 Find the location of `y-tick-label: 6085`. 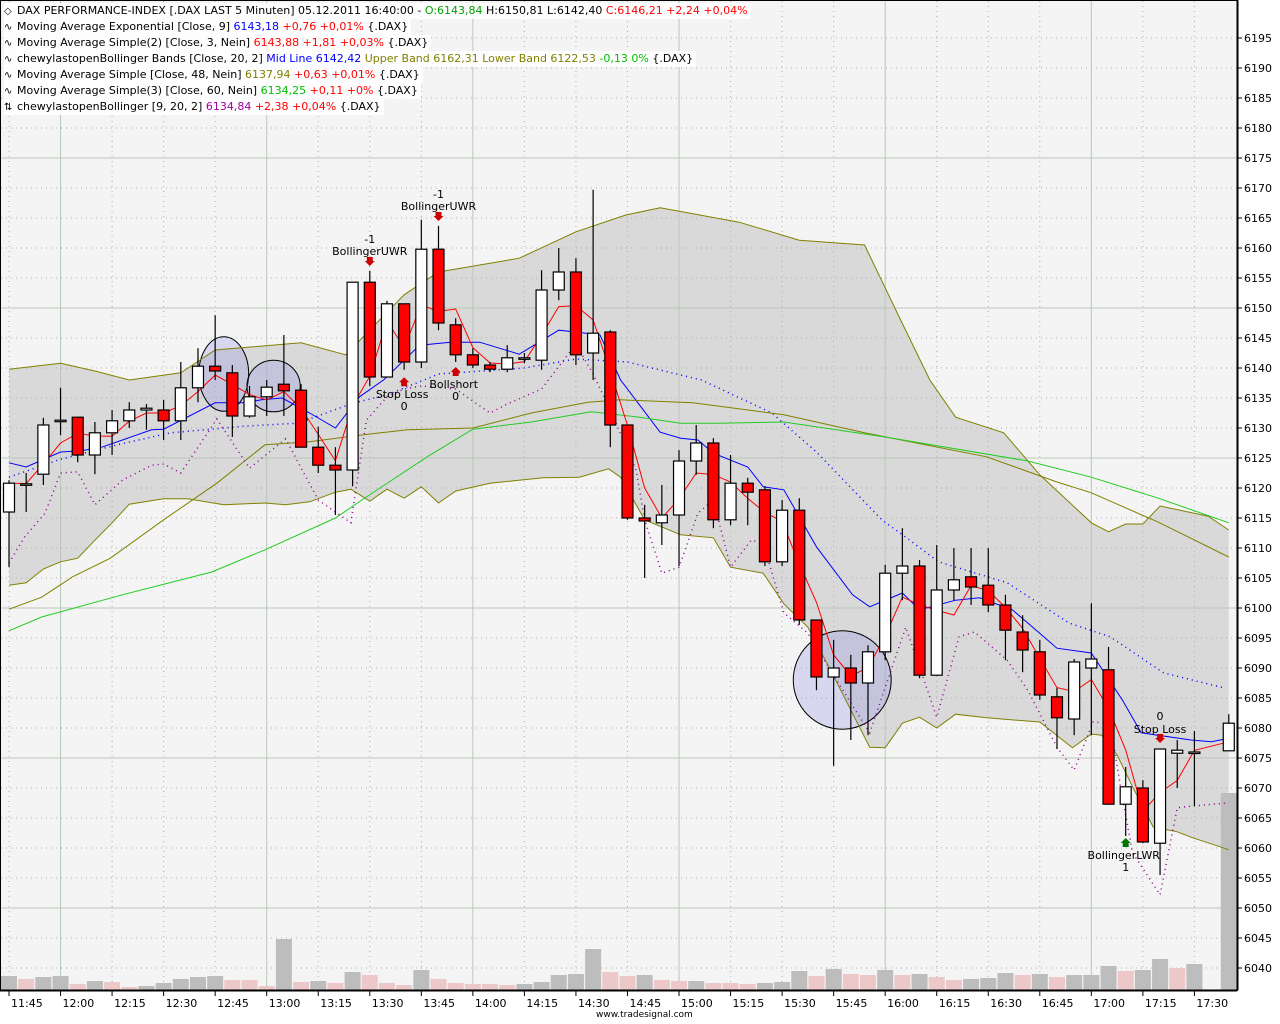

y-tick-label: 6085 is located at coordinates (1258, 698).